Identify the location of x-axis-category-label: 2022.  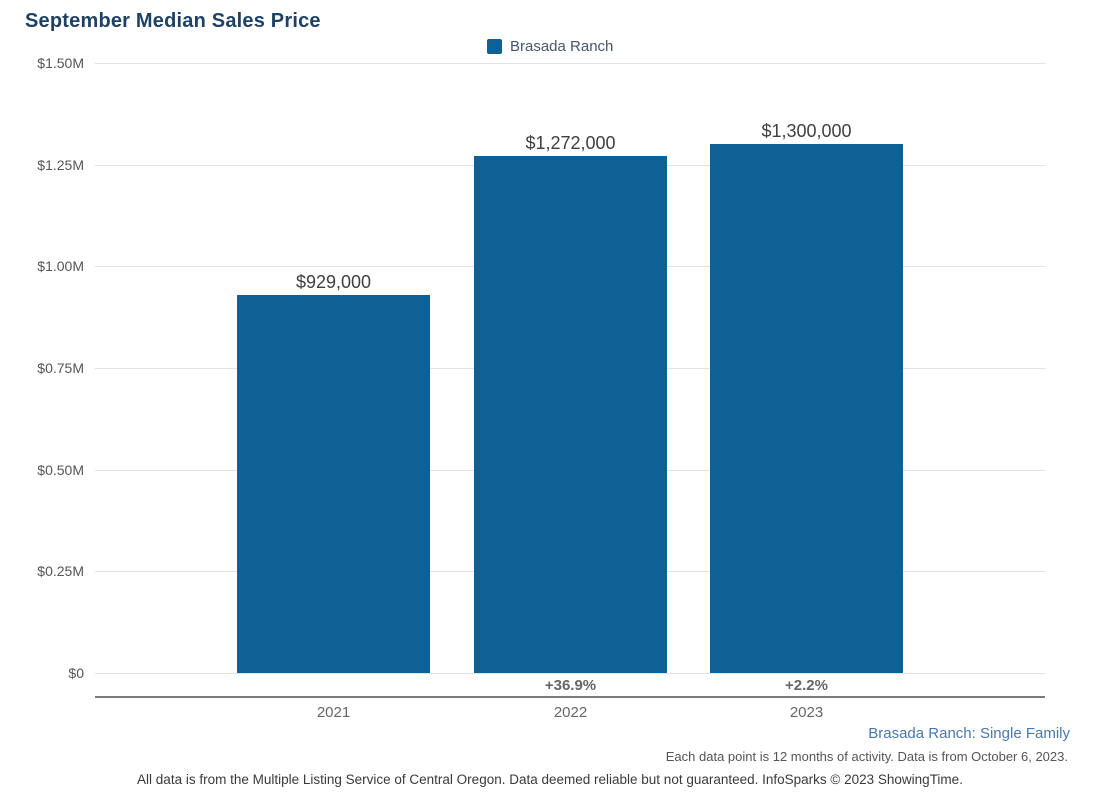
(570, 712).